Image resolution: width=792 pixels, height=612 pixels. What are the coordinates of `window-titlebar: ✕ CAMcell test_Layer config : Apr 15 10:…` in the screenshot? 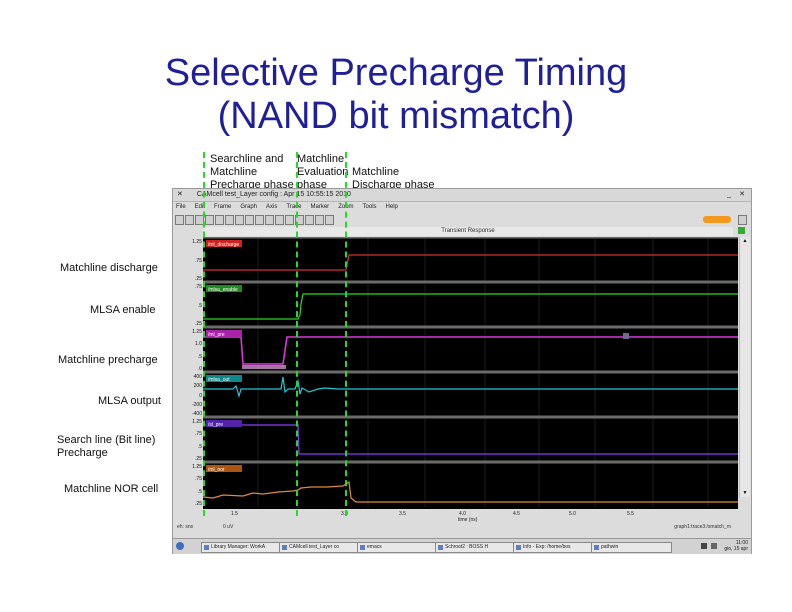 It's located at (462, 195).